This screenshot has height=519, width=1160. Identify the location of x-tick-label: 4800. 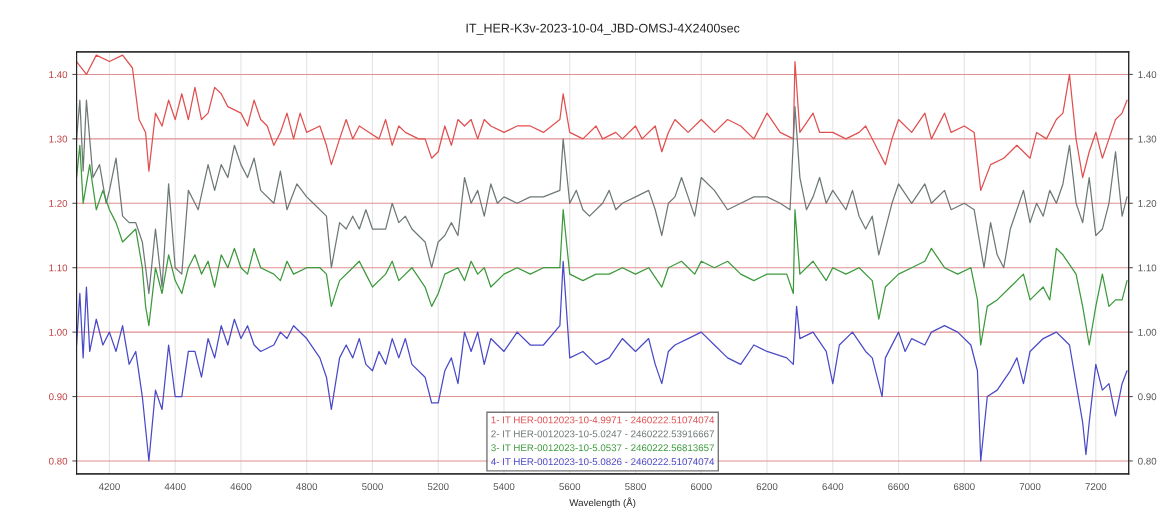
(307, 487).